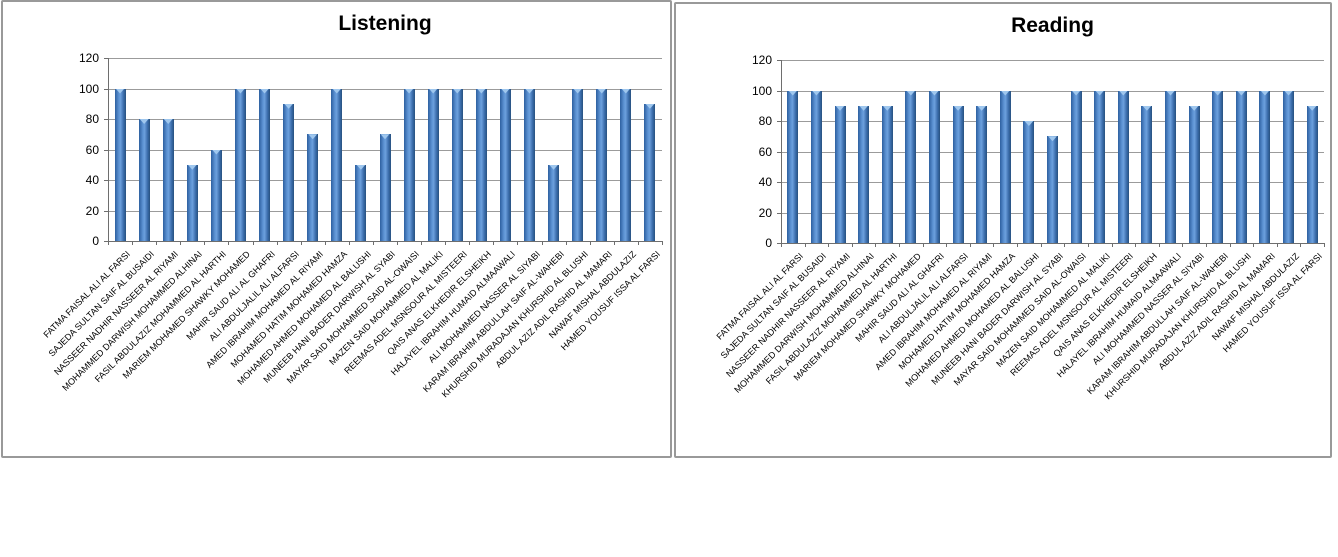  Describe the element at coordinates (1052, 243) in the screenshot. I see `x-axis-line` at that location.